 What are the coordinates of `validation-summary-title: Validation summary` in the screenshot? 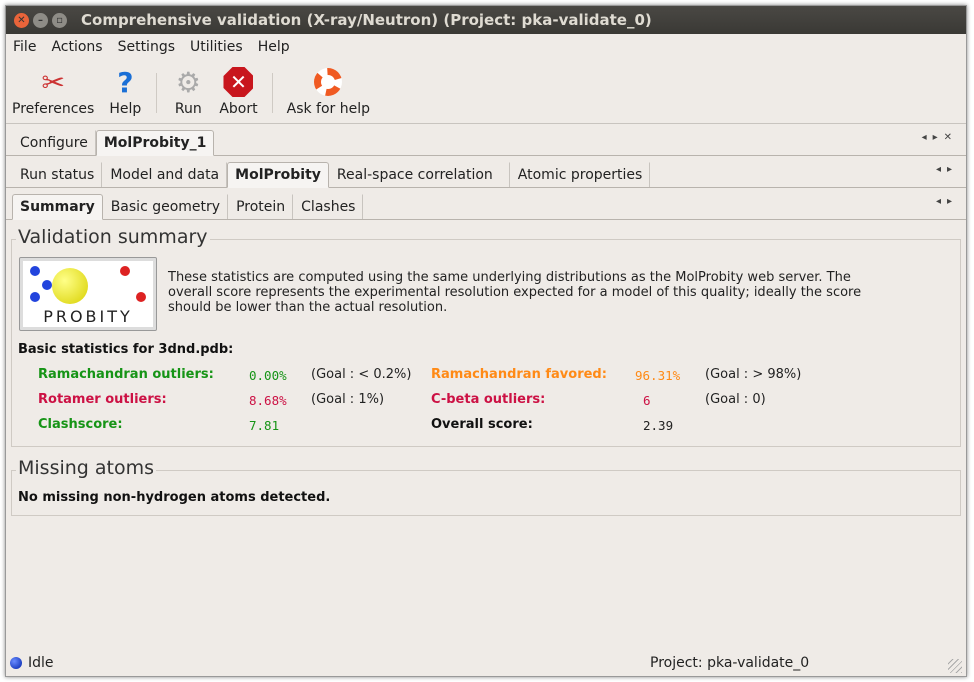 It's located at (113, 237).